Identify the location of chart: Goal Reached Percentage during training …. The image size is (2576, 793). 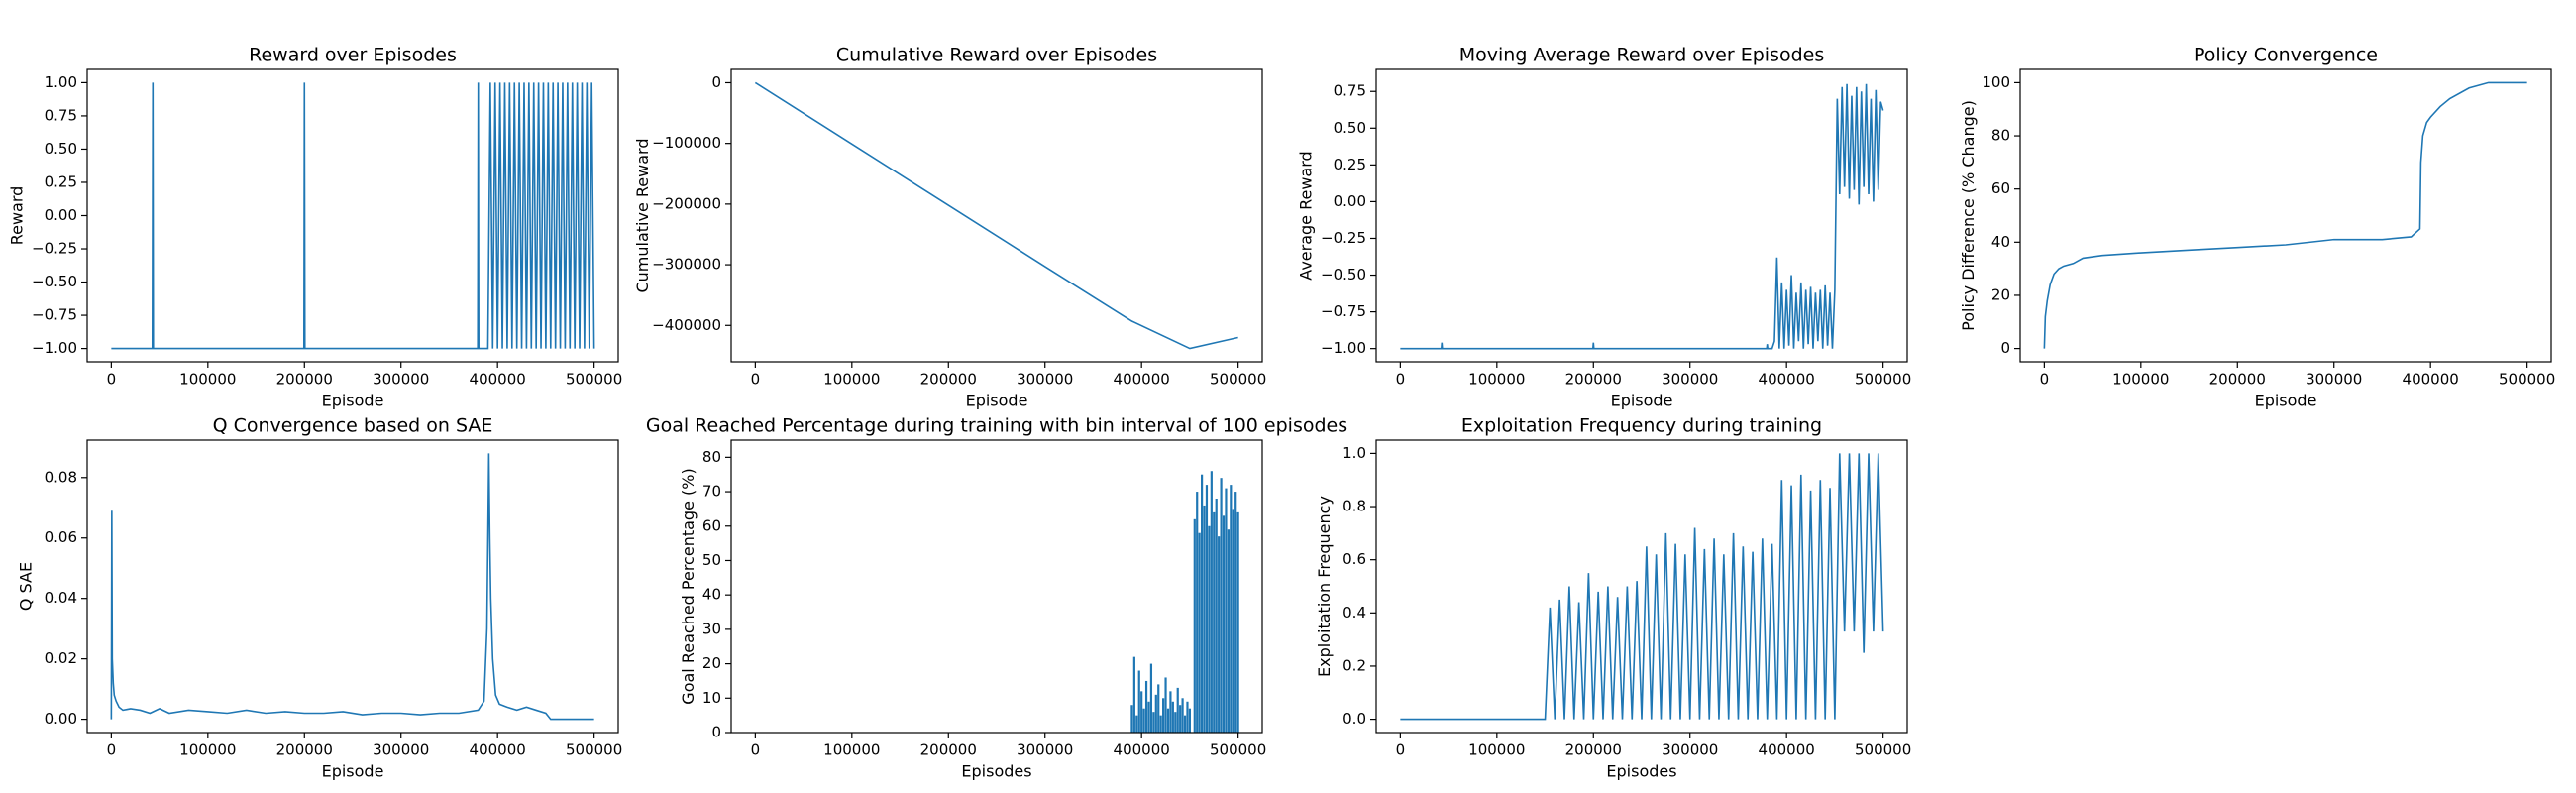
(997, 598).